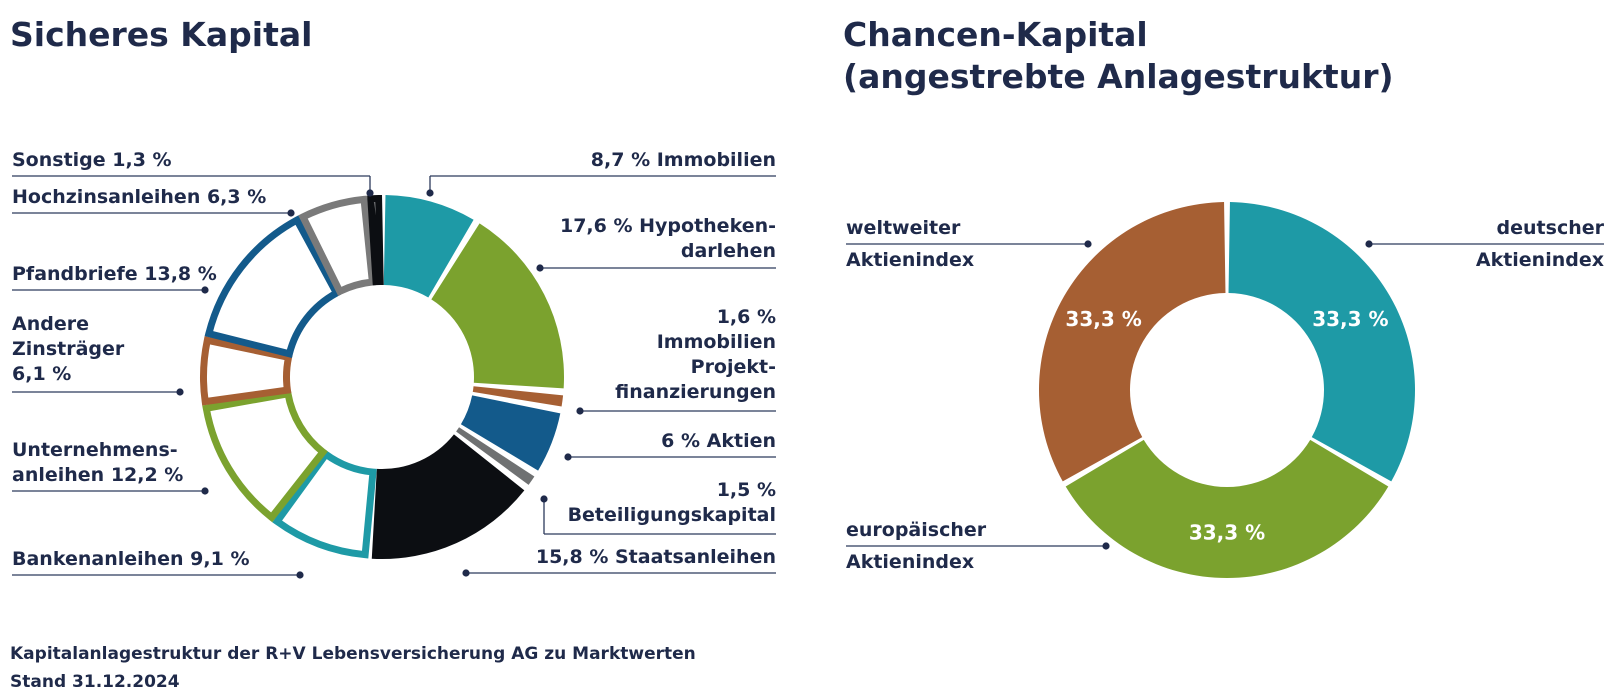 The height and width of the screenshot is (699, 1621). Describe the element at coordinates (495, 456) in the screenshot. I see `donut-slice-beteiligungskapital` at that location.